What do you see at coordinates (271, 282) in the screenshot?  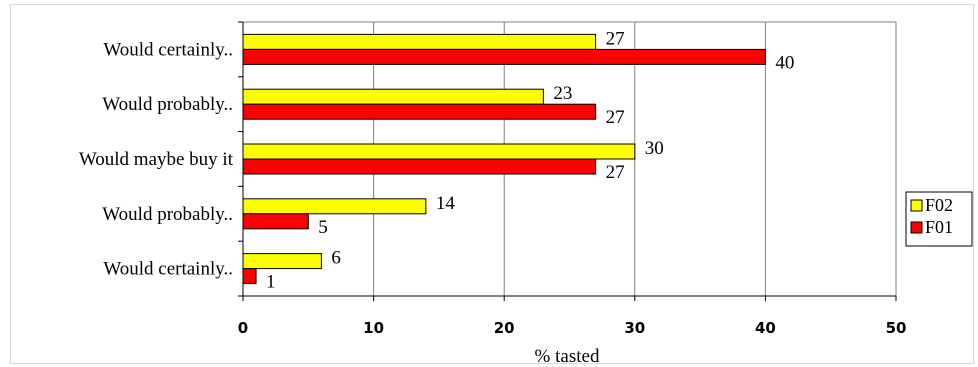 I see `data-label-f01: 1` at bounding box center [271, 282].